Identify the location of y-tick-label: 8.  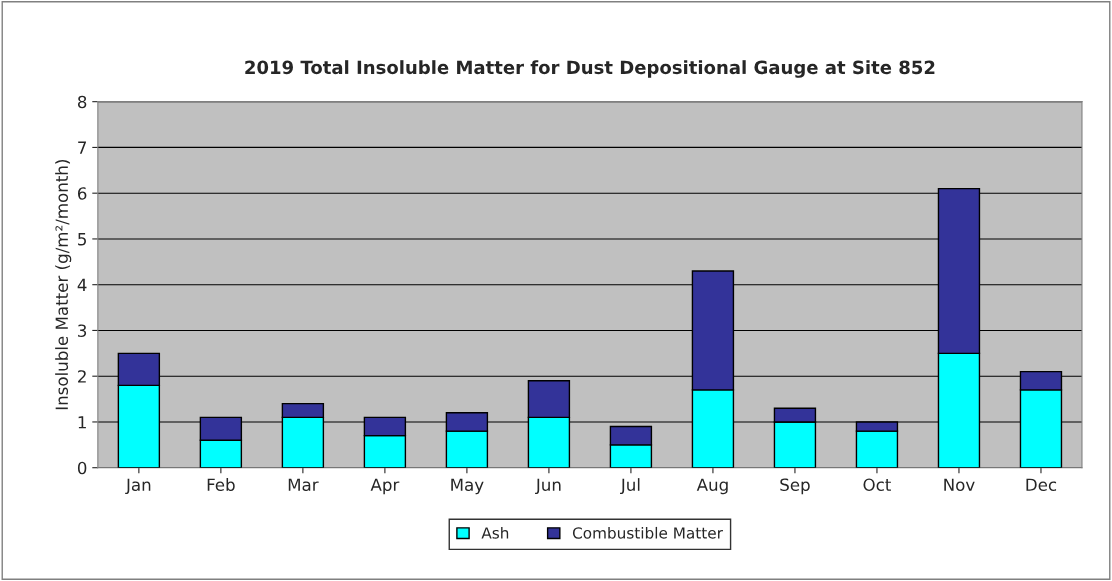
(82, 102).